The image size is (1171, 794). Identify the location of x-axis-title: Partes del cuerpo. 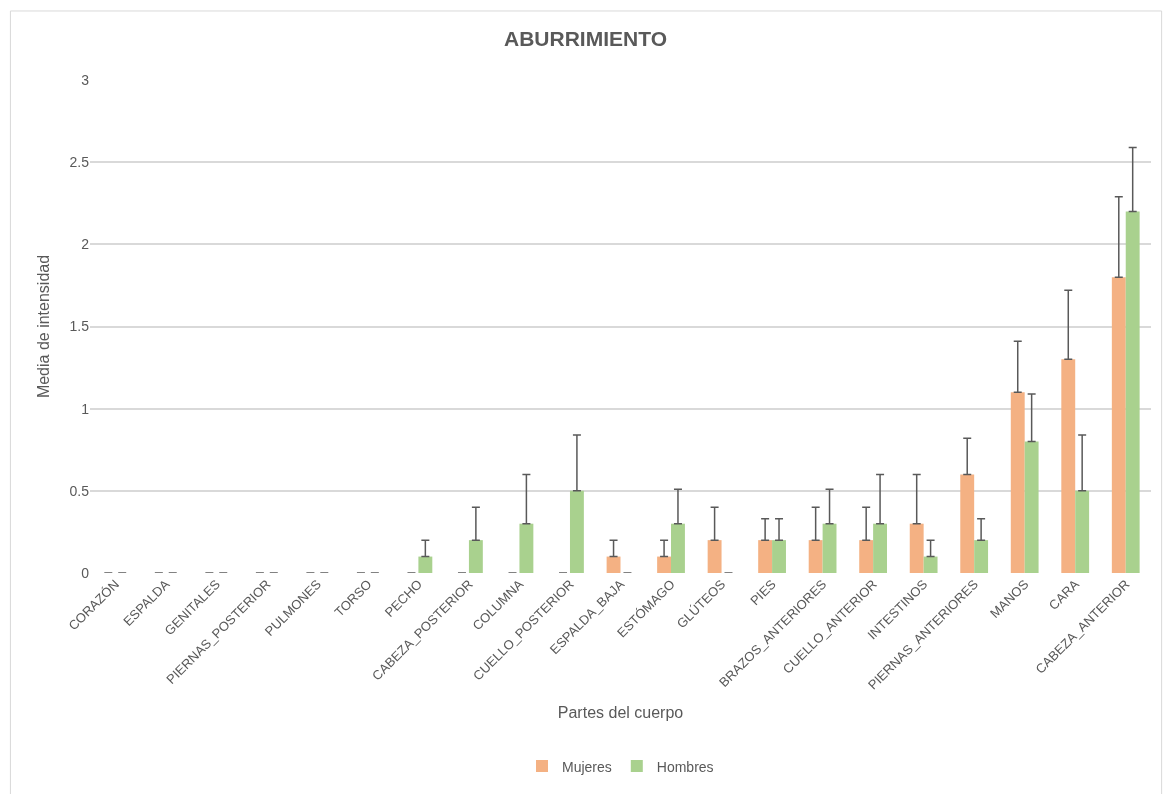
(620, 713).